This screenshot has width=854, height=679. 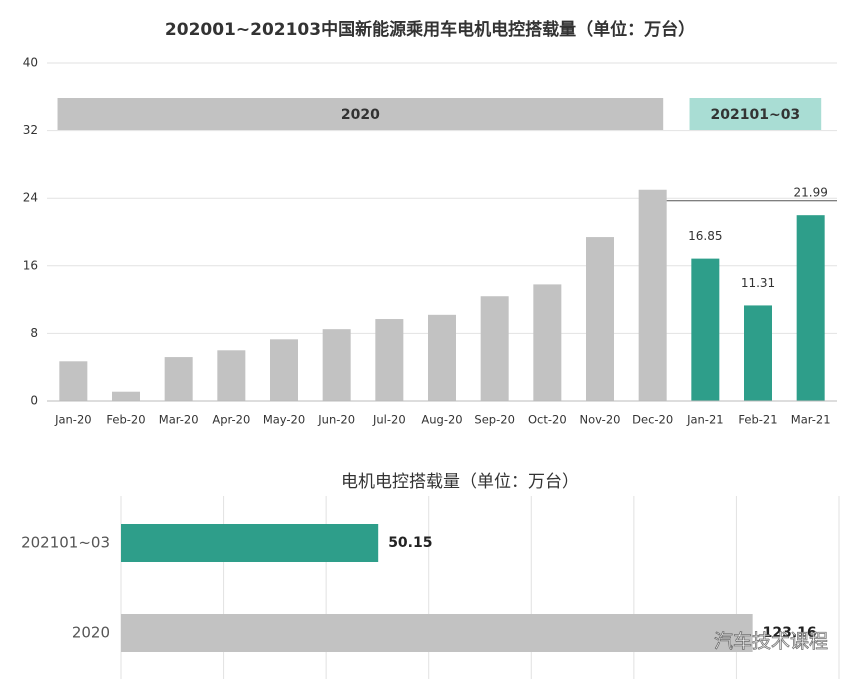 What do you see at coordinates (705, 236) in the screenshot?
I see `data-label: 16.85` at bounding box center [705, 236].